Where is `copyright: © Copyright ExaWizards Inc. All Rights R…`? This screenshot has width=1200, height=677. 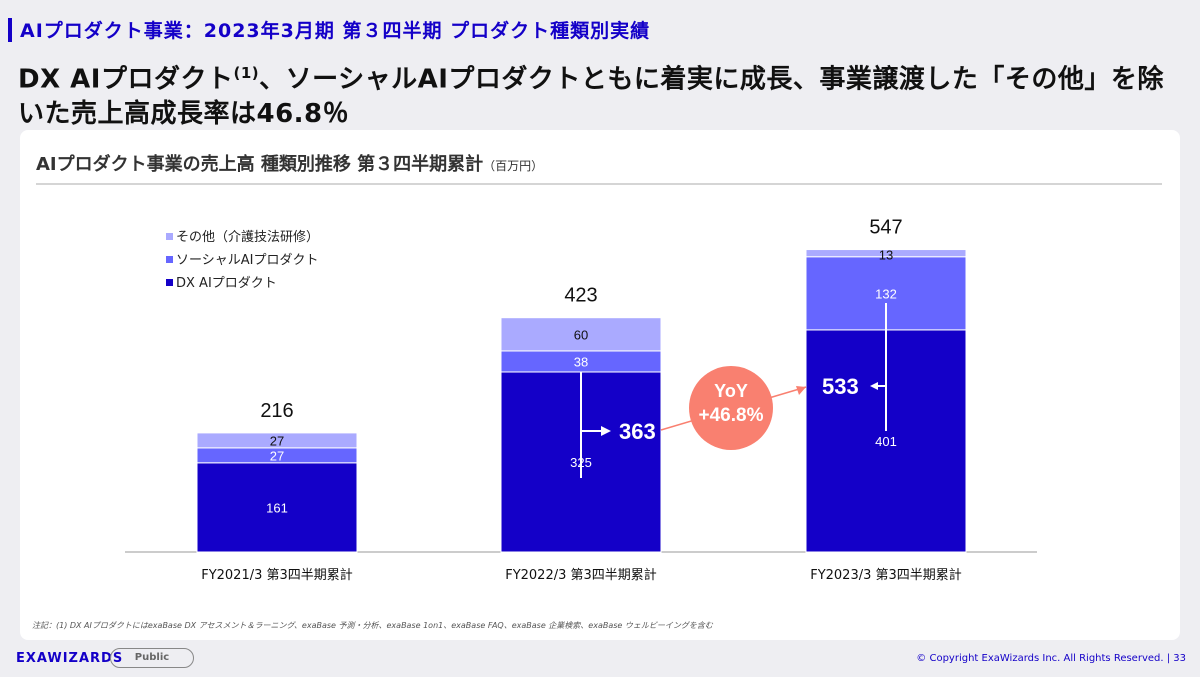 copyright: © Copyright ExaWizards Inc. All Rights R… is located at coordinates (1051, 658).